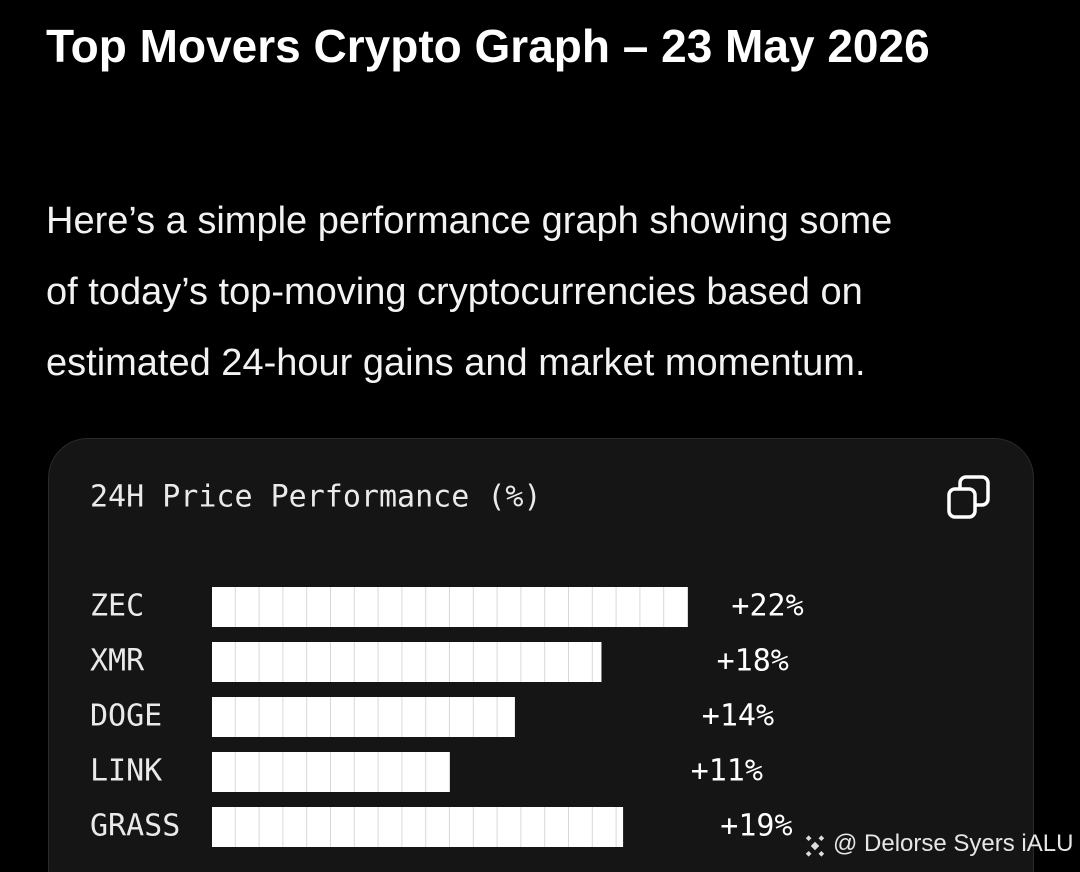 This screenshot has height=872, width=1080. What do you see at coordinates (117, 606) in the screenshot?
I see `category-label: ZEC` at bounding box center [117, 606].